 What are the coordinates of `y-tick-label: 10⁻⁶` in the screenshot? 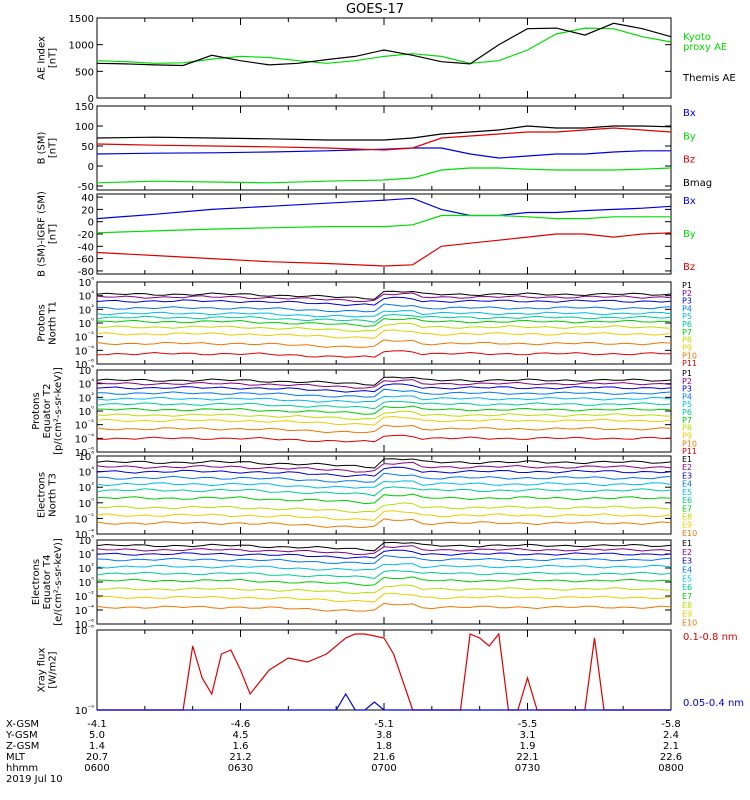 It's located at (84, 364).